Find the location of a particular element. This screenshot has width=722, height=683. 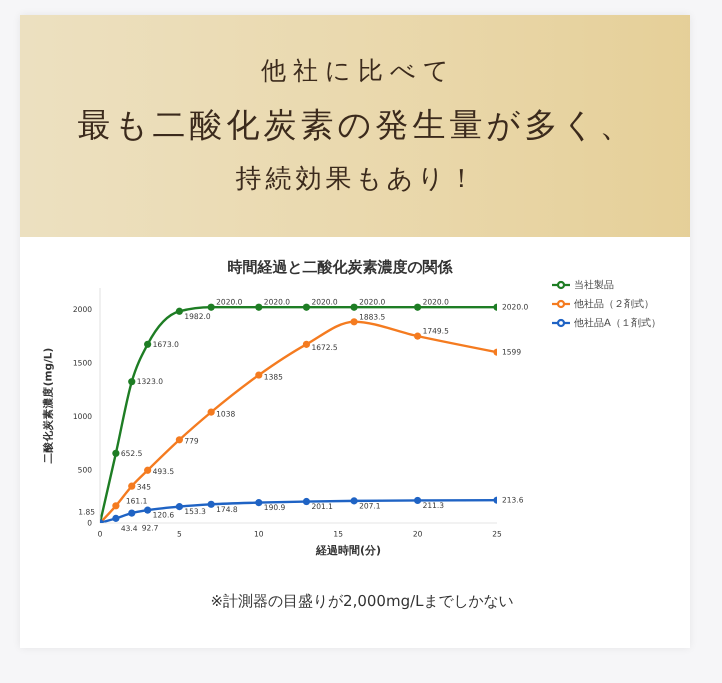

legend-label: 当社製品 is located at coordinates (594, 285).